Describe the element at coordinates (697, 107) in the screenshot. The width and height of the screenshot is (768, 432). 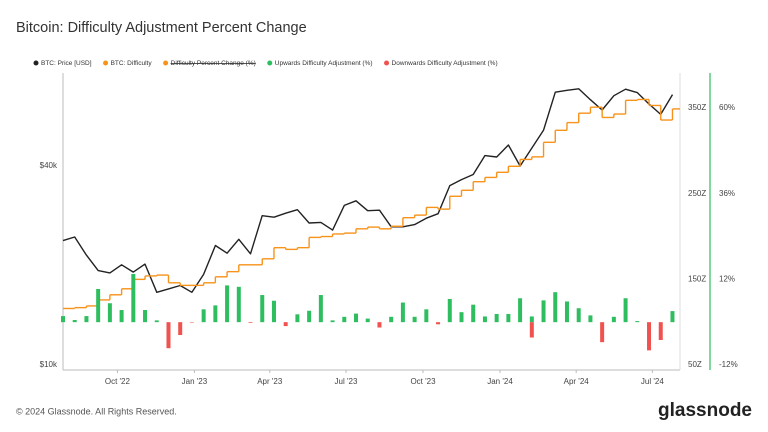
I see `y2-tick-label: 350Z` at that location.